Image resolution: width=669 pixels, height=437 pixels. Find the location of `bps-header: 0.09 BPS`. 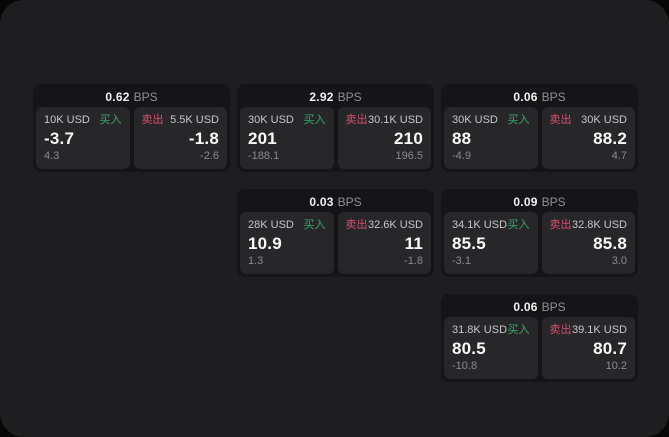

bps-header: 0.09 BPS is located at coordinates (539, 202).